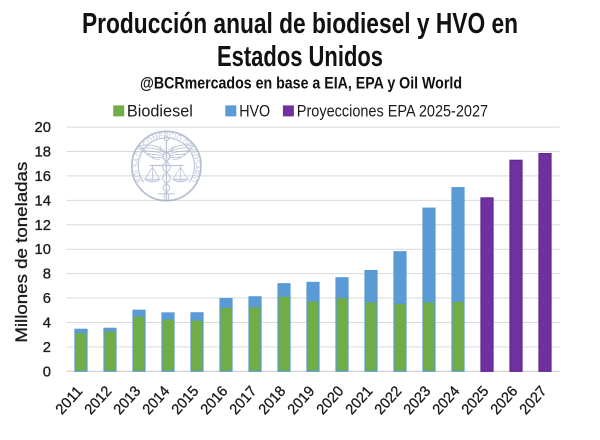  What do you see at coordinates (47, 372) in the screenshot?
I see `svg-text: 0` at bounding box center [47, 372].